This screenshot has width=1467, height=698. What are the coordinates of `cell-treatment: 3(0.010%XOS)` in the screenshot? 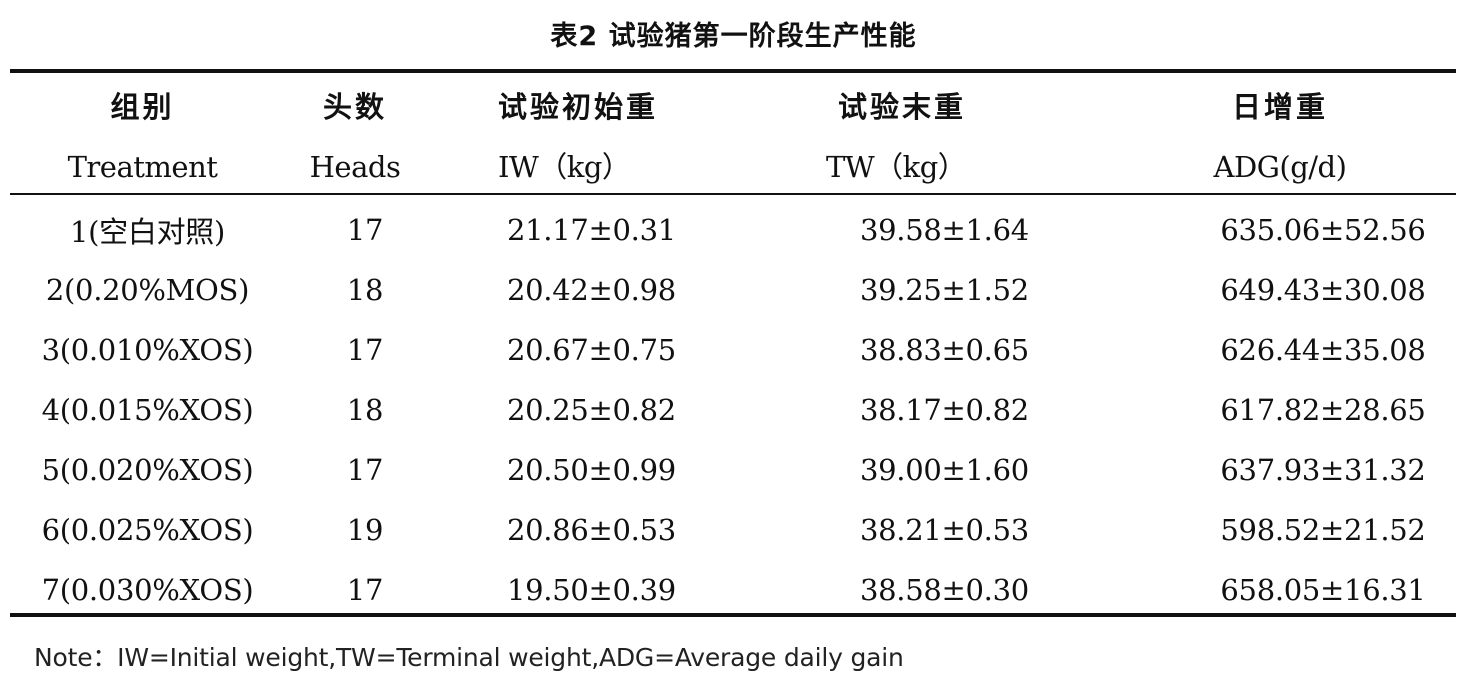 It's located at (147, 350).